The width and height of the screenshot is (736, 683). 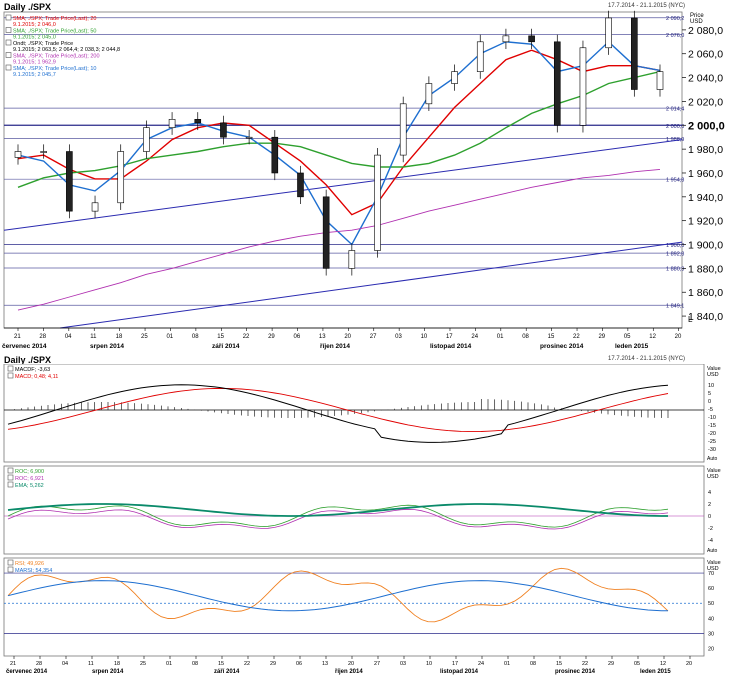 What do you see at coordinates (56, 57) in the screenshot?
I see `legend-entry: SMA; ./SPX; Trade Price(Last); 200` at bounding box center [56, 57].